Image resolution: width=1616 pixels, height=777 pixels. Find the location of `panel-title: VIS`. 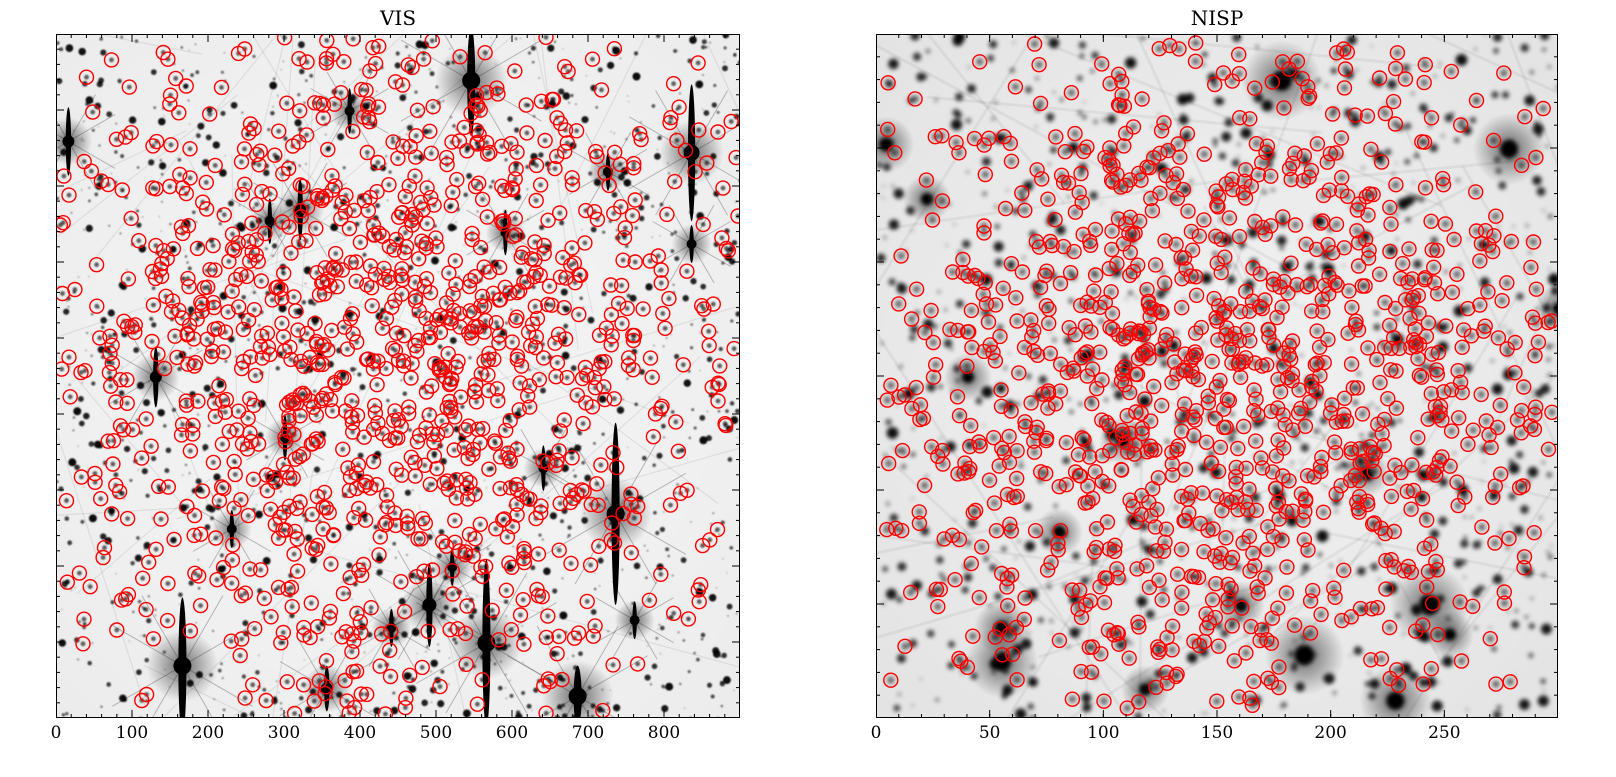

panel-title: VIS is located at coordinates (398, 18).